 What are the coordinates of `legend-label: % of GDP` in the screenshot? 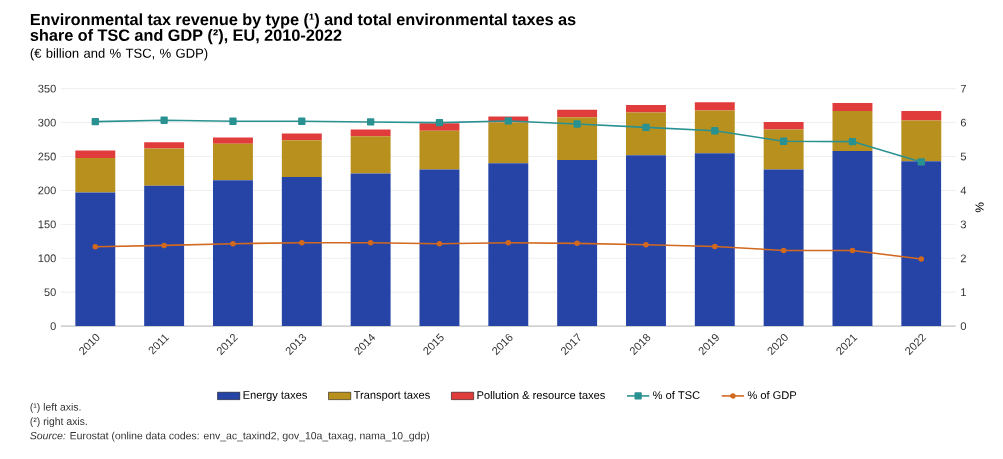 It's located at (772, 395).